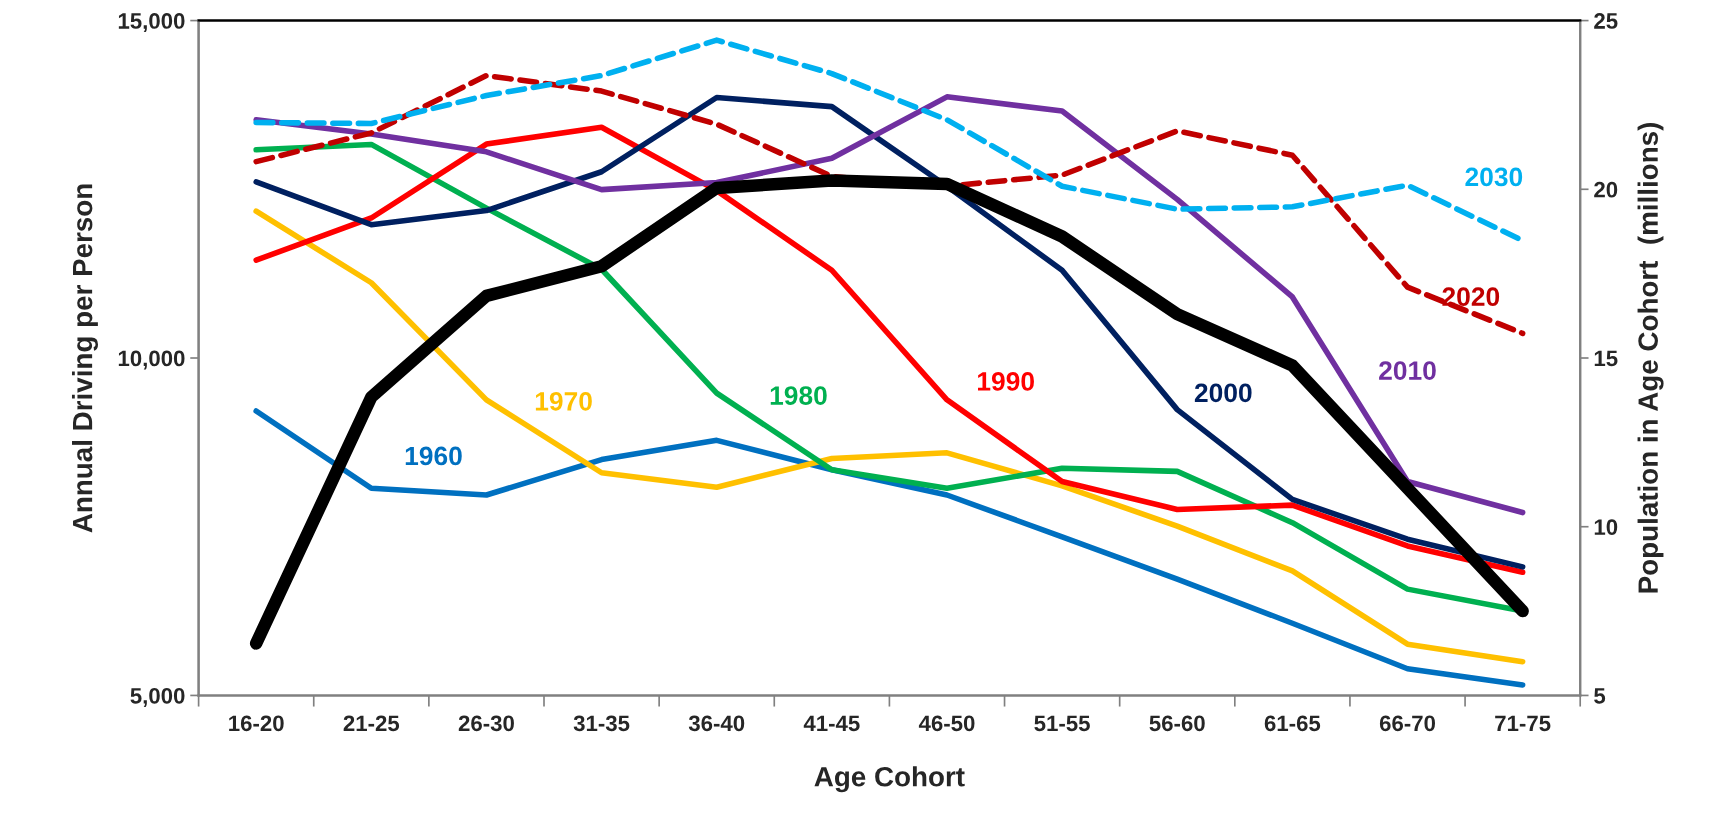  What do you see at coordinates (1650, 358) in the screenshot?
I see `y2-axis-title: Population in Age Cohort (millions)` at bounding box center [1650, 358].